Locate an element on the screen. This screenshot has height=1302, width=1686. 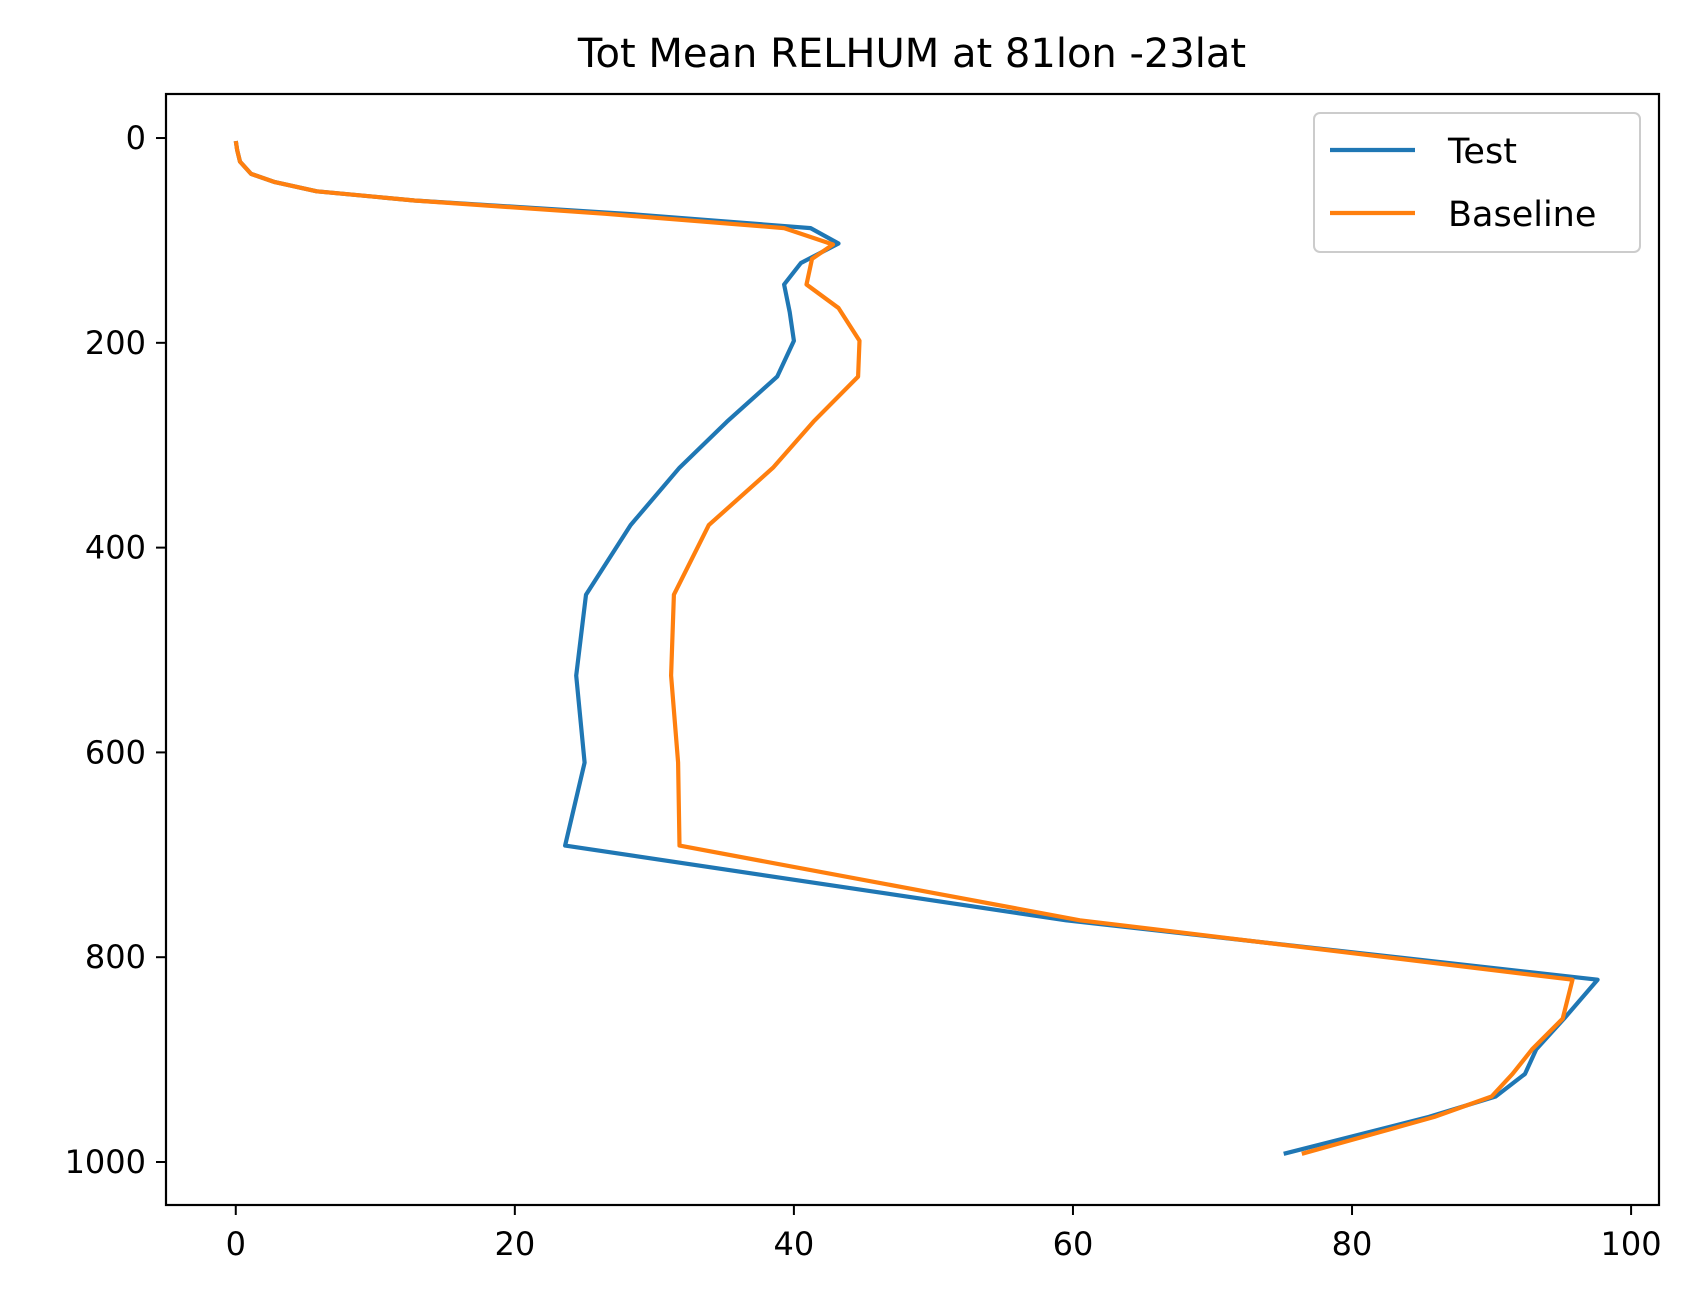
chart-title: Tot Mean RELHUM at 81lon -23lat is located at coordinates (911, 54).